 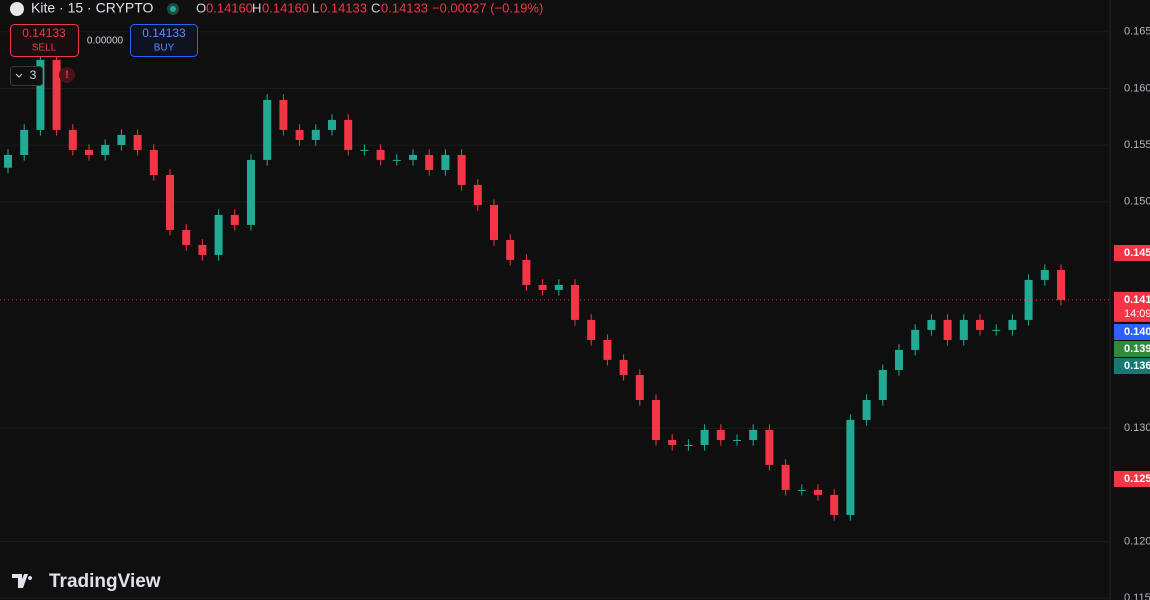 What do you see at coordinates (173, 9) in the screenshot?
I see `market-status-dot` at bounding box center [173, 9].